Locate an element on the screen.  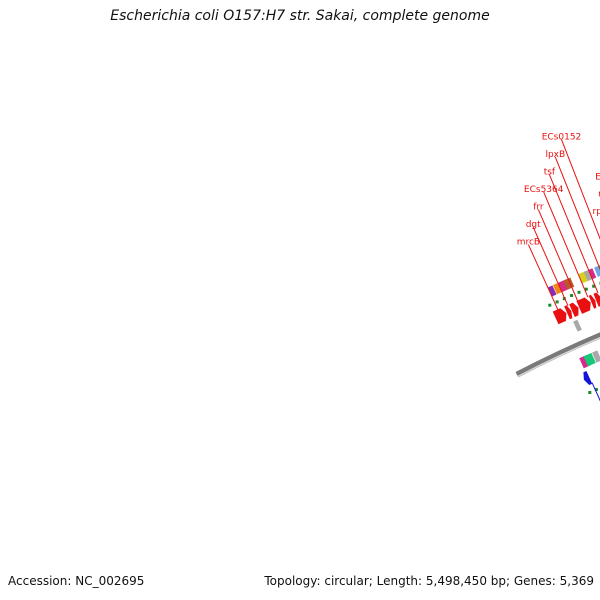
label-leader-lines is located at coordinates (563, 270).